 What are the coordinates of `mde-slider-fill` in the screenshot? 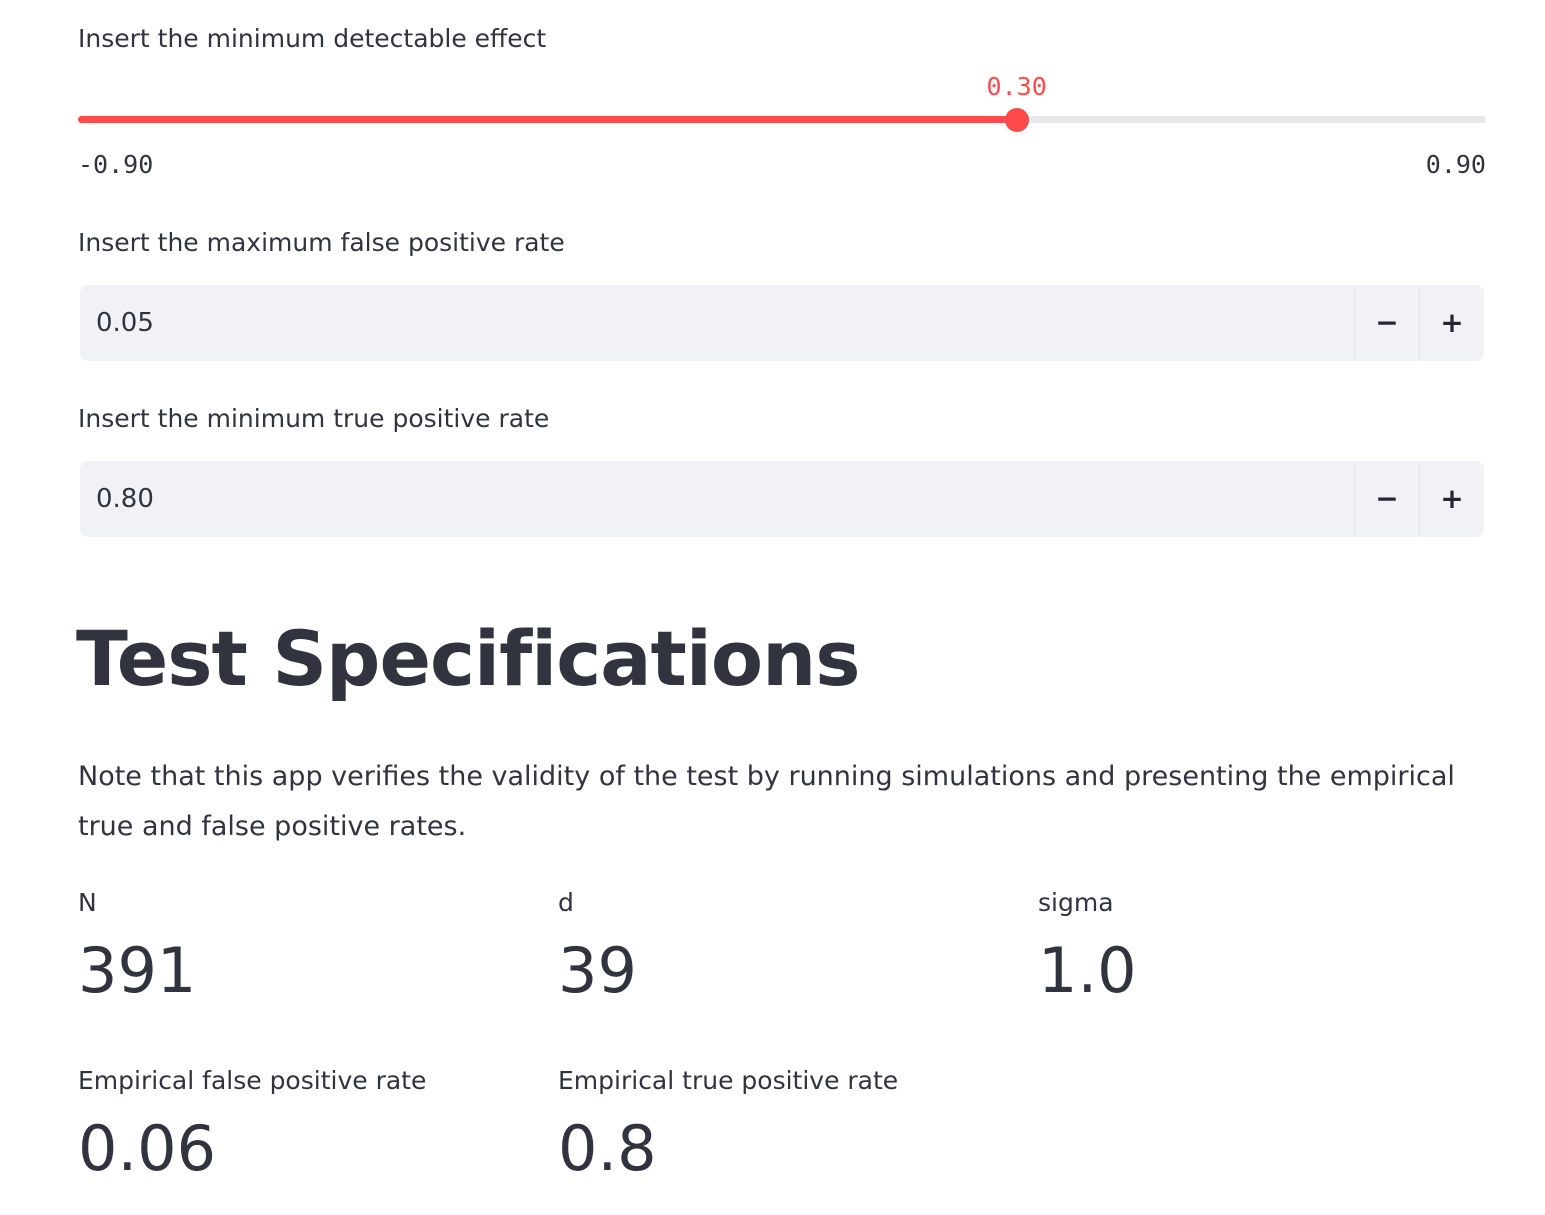 It's located at (547, 119).